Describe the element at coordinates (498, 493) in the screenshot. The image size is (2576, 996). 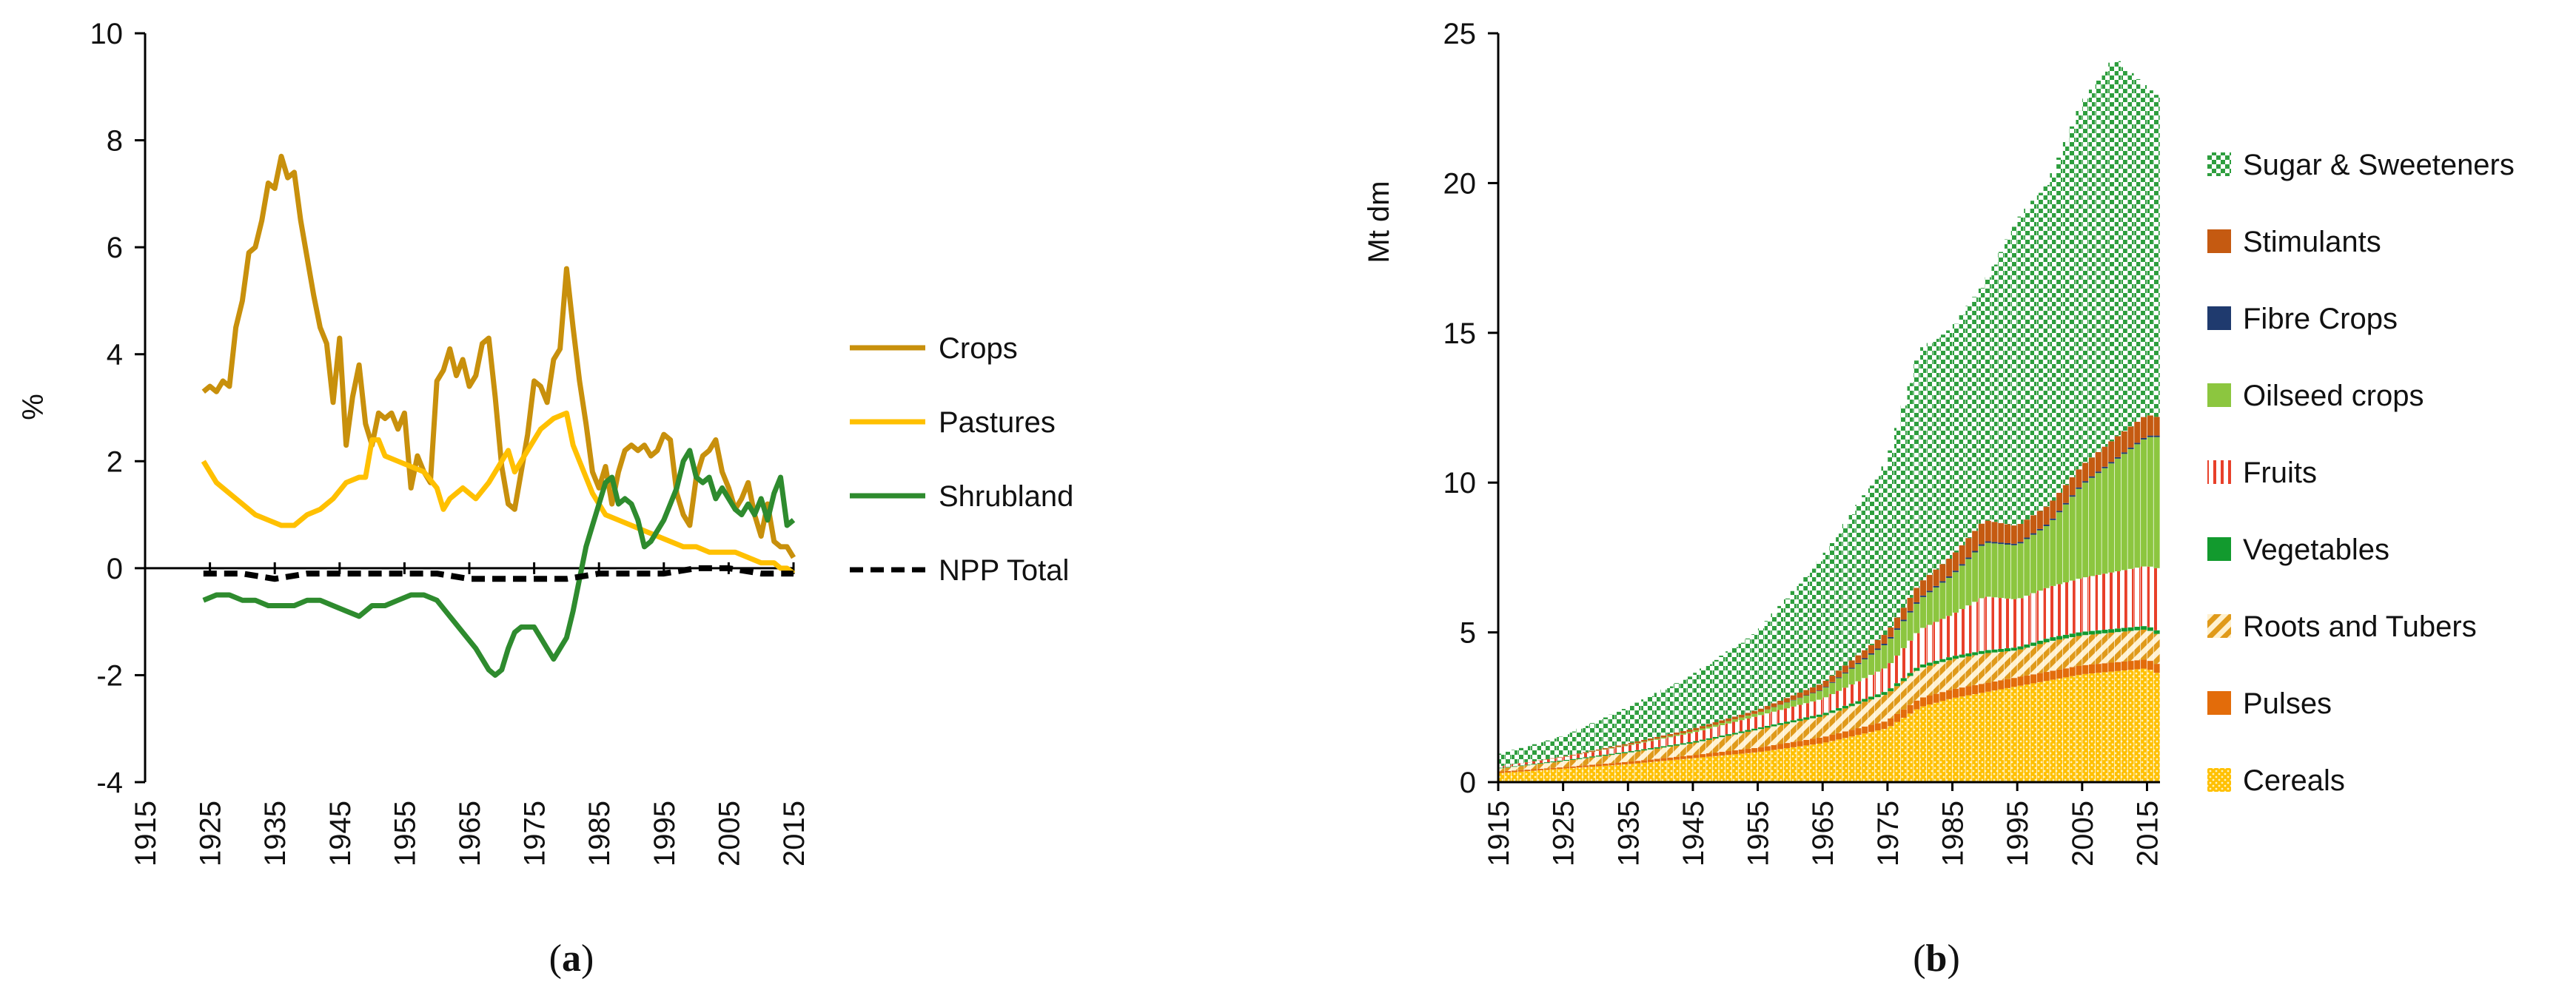
I see `series-line-pastures` at that location.